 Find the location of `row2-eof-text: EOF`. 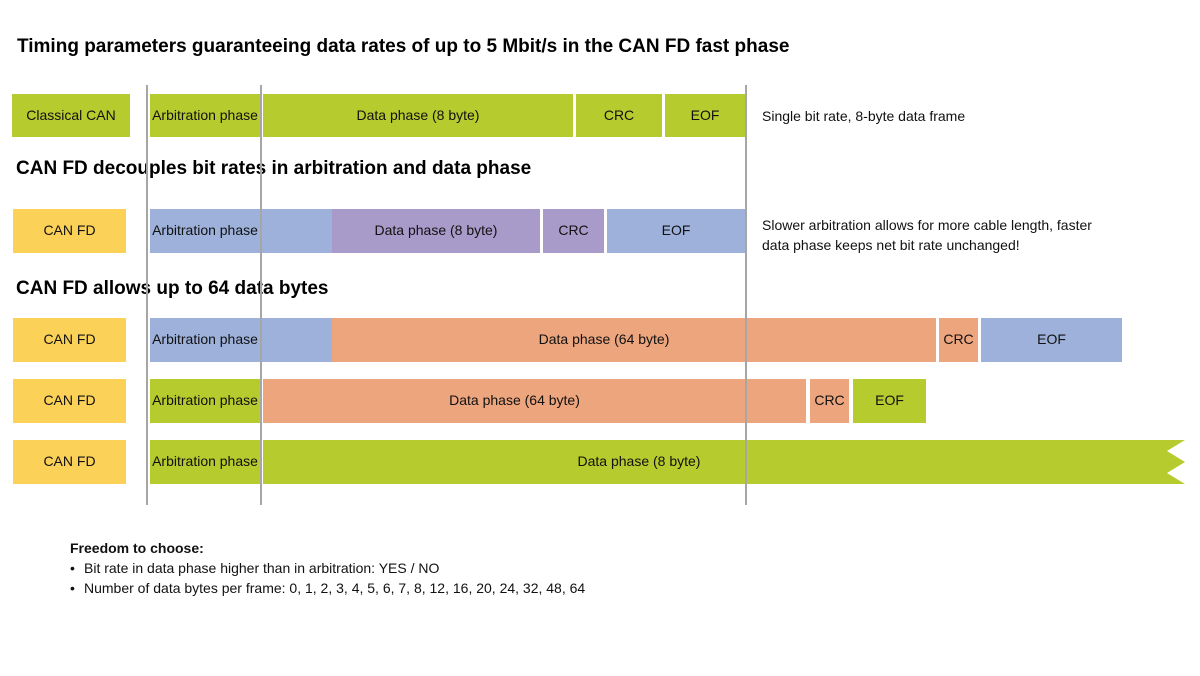

row2-eof-text: EOF is located at coordinates (676, 230).